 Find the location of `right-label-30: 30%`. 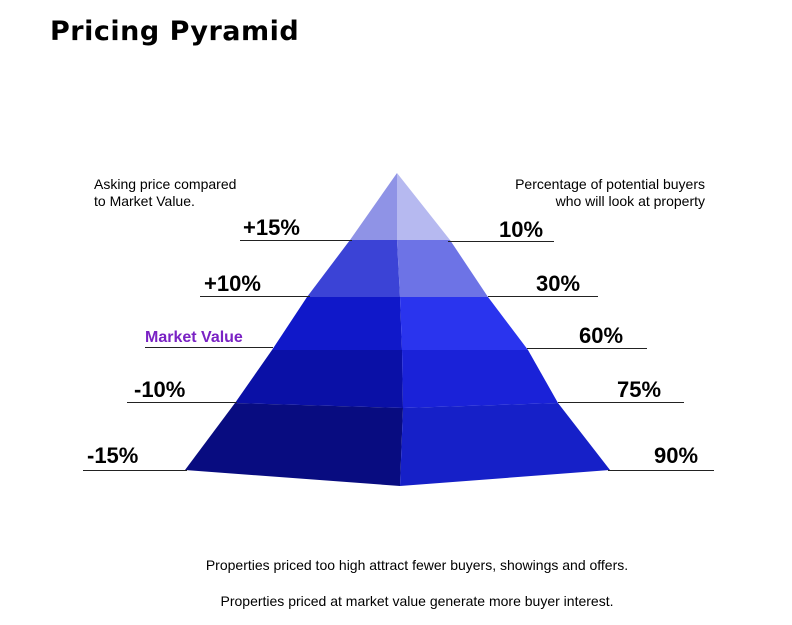

right-label-30: 30% is located at coordinates (558, 283).